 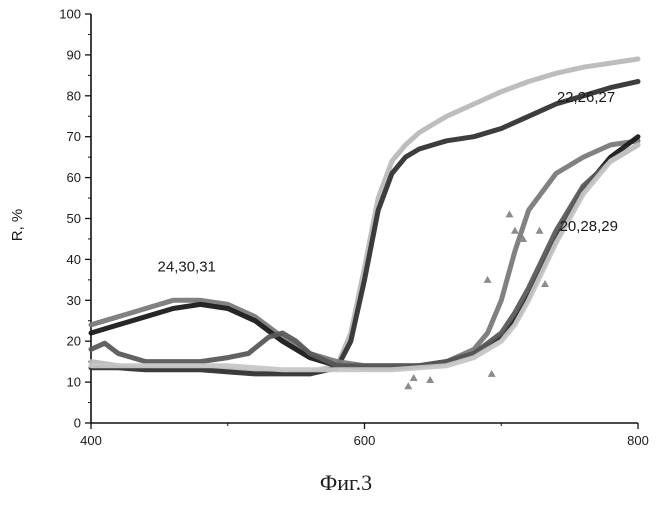 I want to click on y-tick-label: 50, so click(x=74, y=218).